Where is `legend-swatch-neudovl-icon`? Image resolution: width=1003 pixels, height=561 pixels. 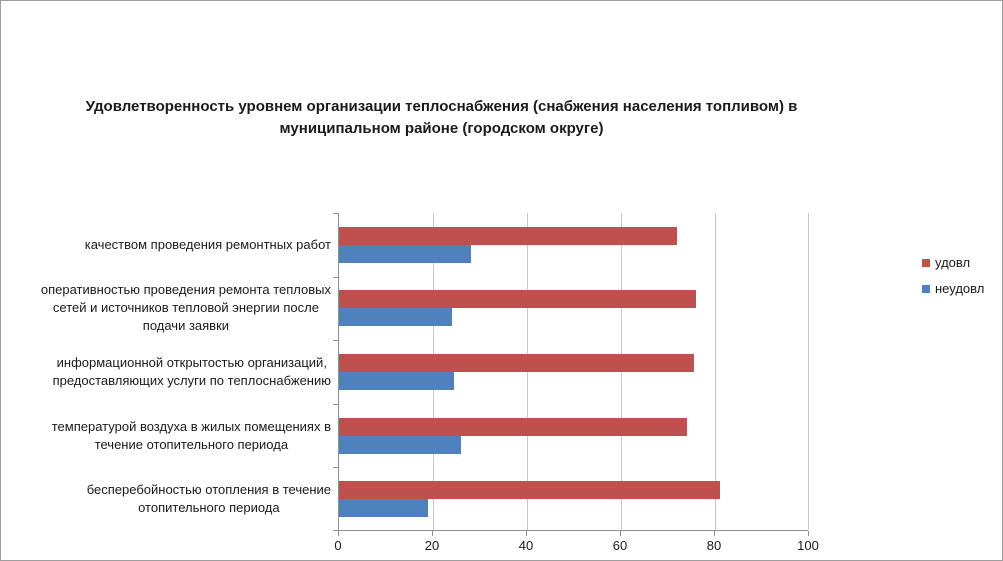 legend-swatch-neudovl-icon is located at coordinates (926, 288).